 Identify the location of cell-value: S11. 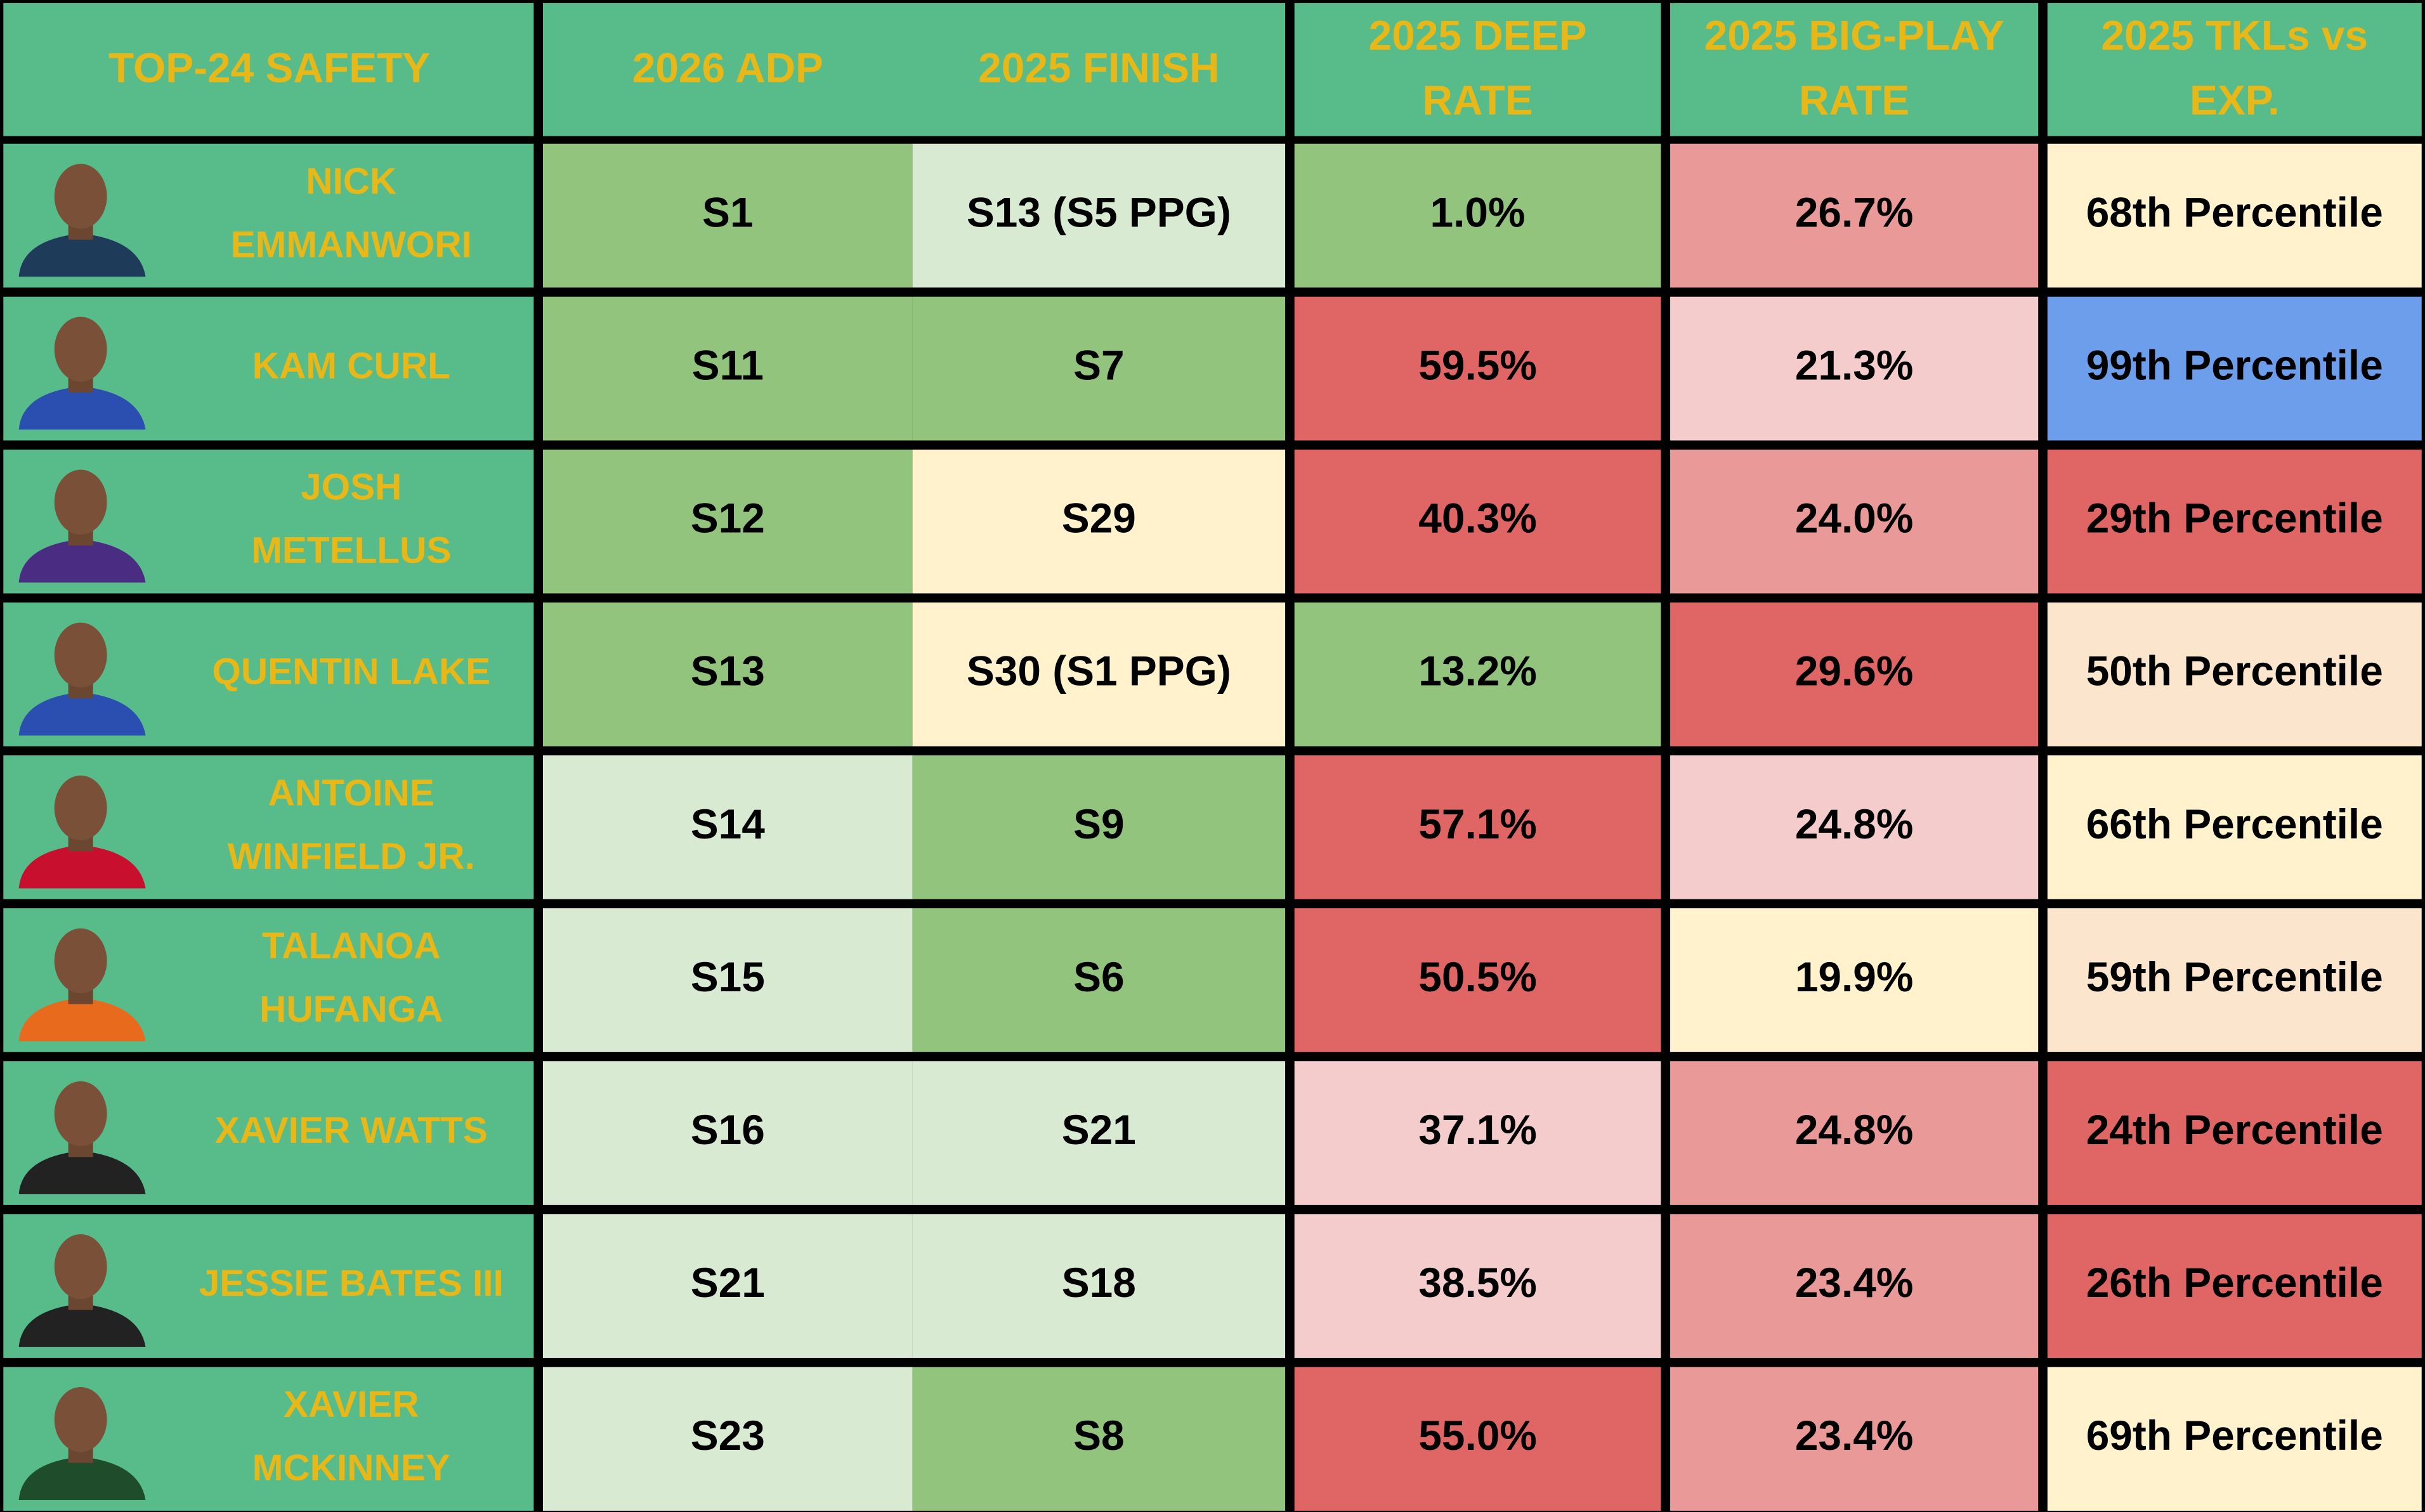
(728, 365).